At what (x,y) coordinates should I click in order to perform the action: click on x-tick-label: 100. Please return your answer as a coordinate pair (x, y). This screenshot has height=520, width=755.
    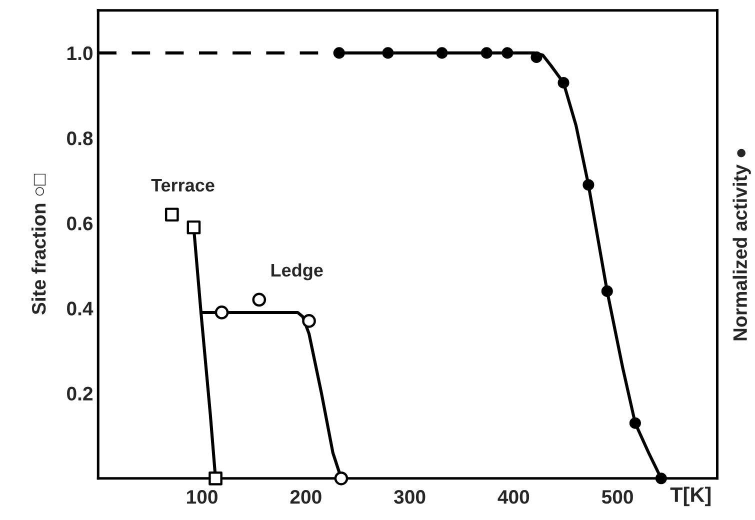
    Looking at the image, I should click on (202, 497).